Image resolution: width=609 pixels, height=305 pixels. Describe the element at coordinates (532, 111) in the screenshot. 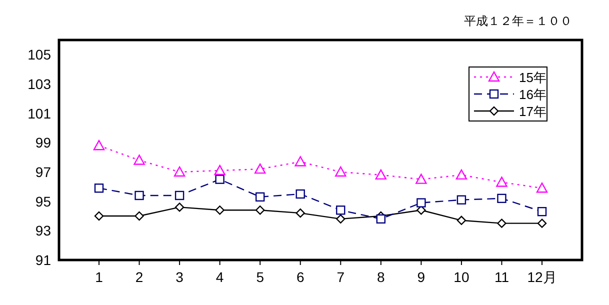

I see `legend-label: 17年` at that location.